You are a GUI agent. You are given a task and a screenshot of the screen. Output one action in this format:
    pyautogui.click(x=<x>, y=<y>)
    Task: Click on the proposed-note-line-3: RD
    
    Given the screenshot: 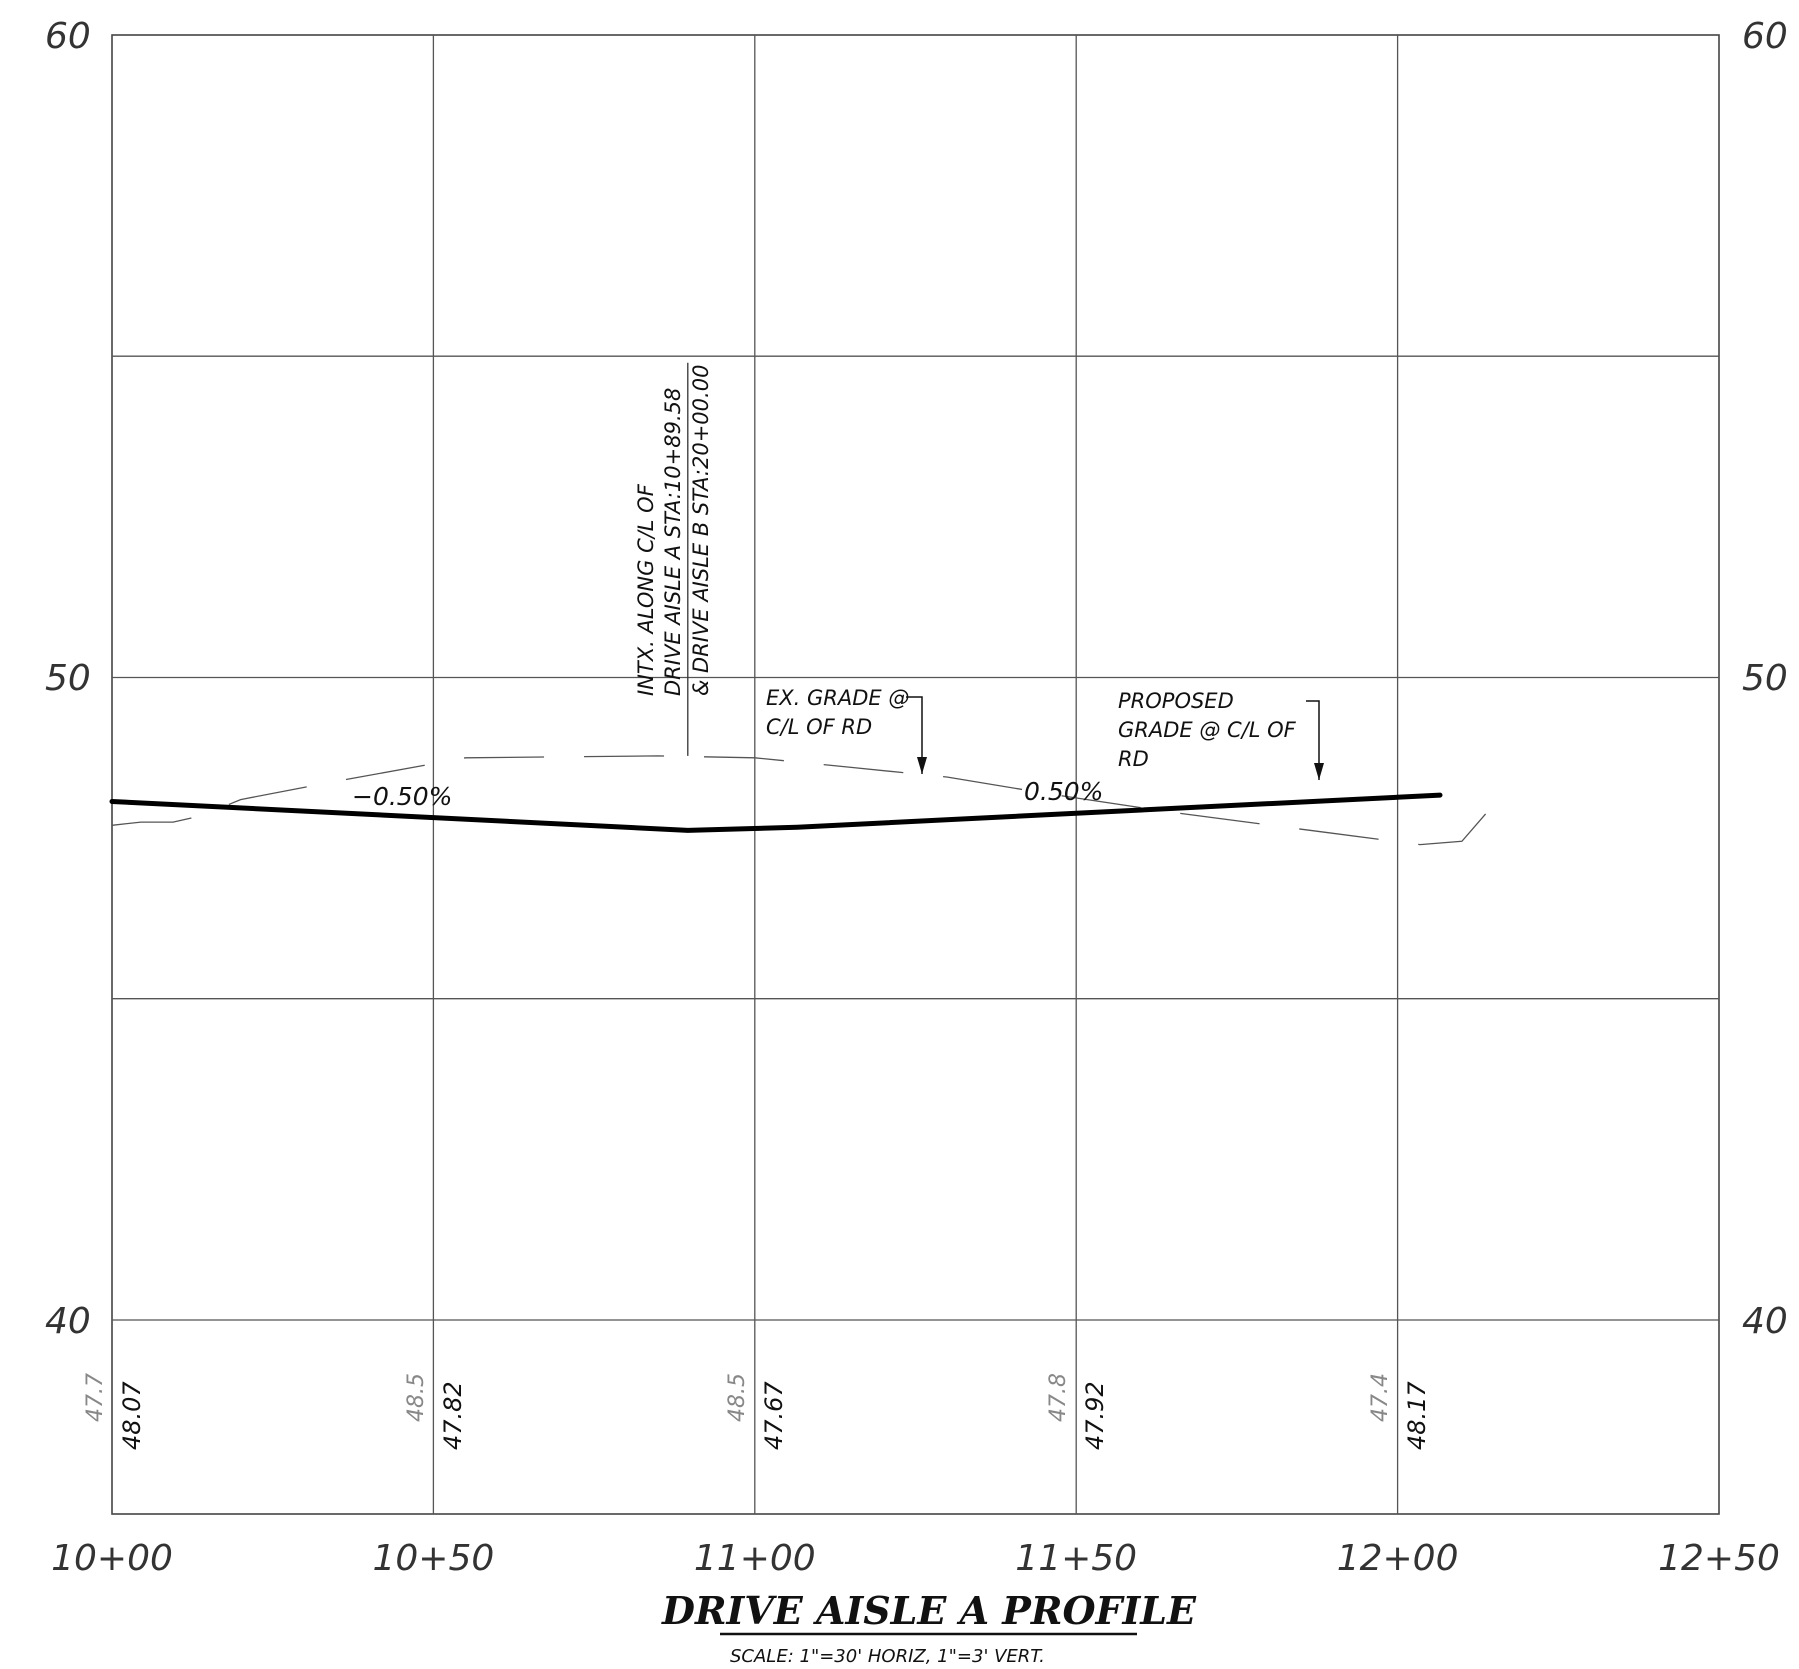 What is the action you would take?
    pyautogui.click(x=1133, y=759)
    